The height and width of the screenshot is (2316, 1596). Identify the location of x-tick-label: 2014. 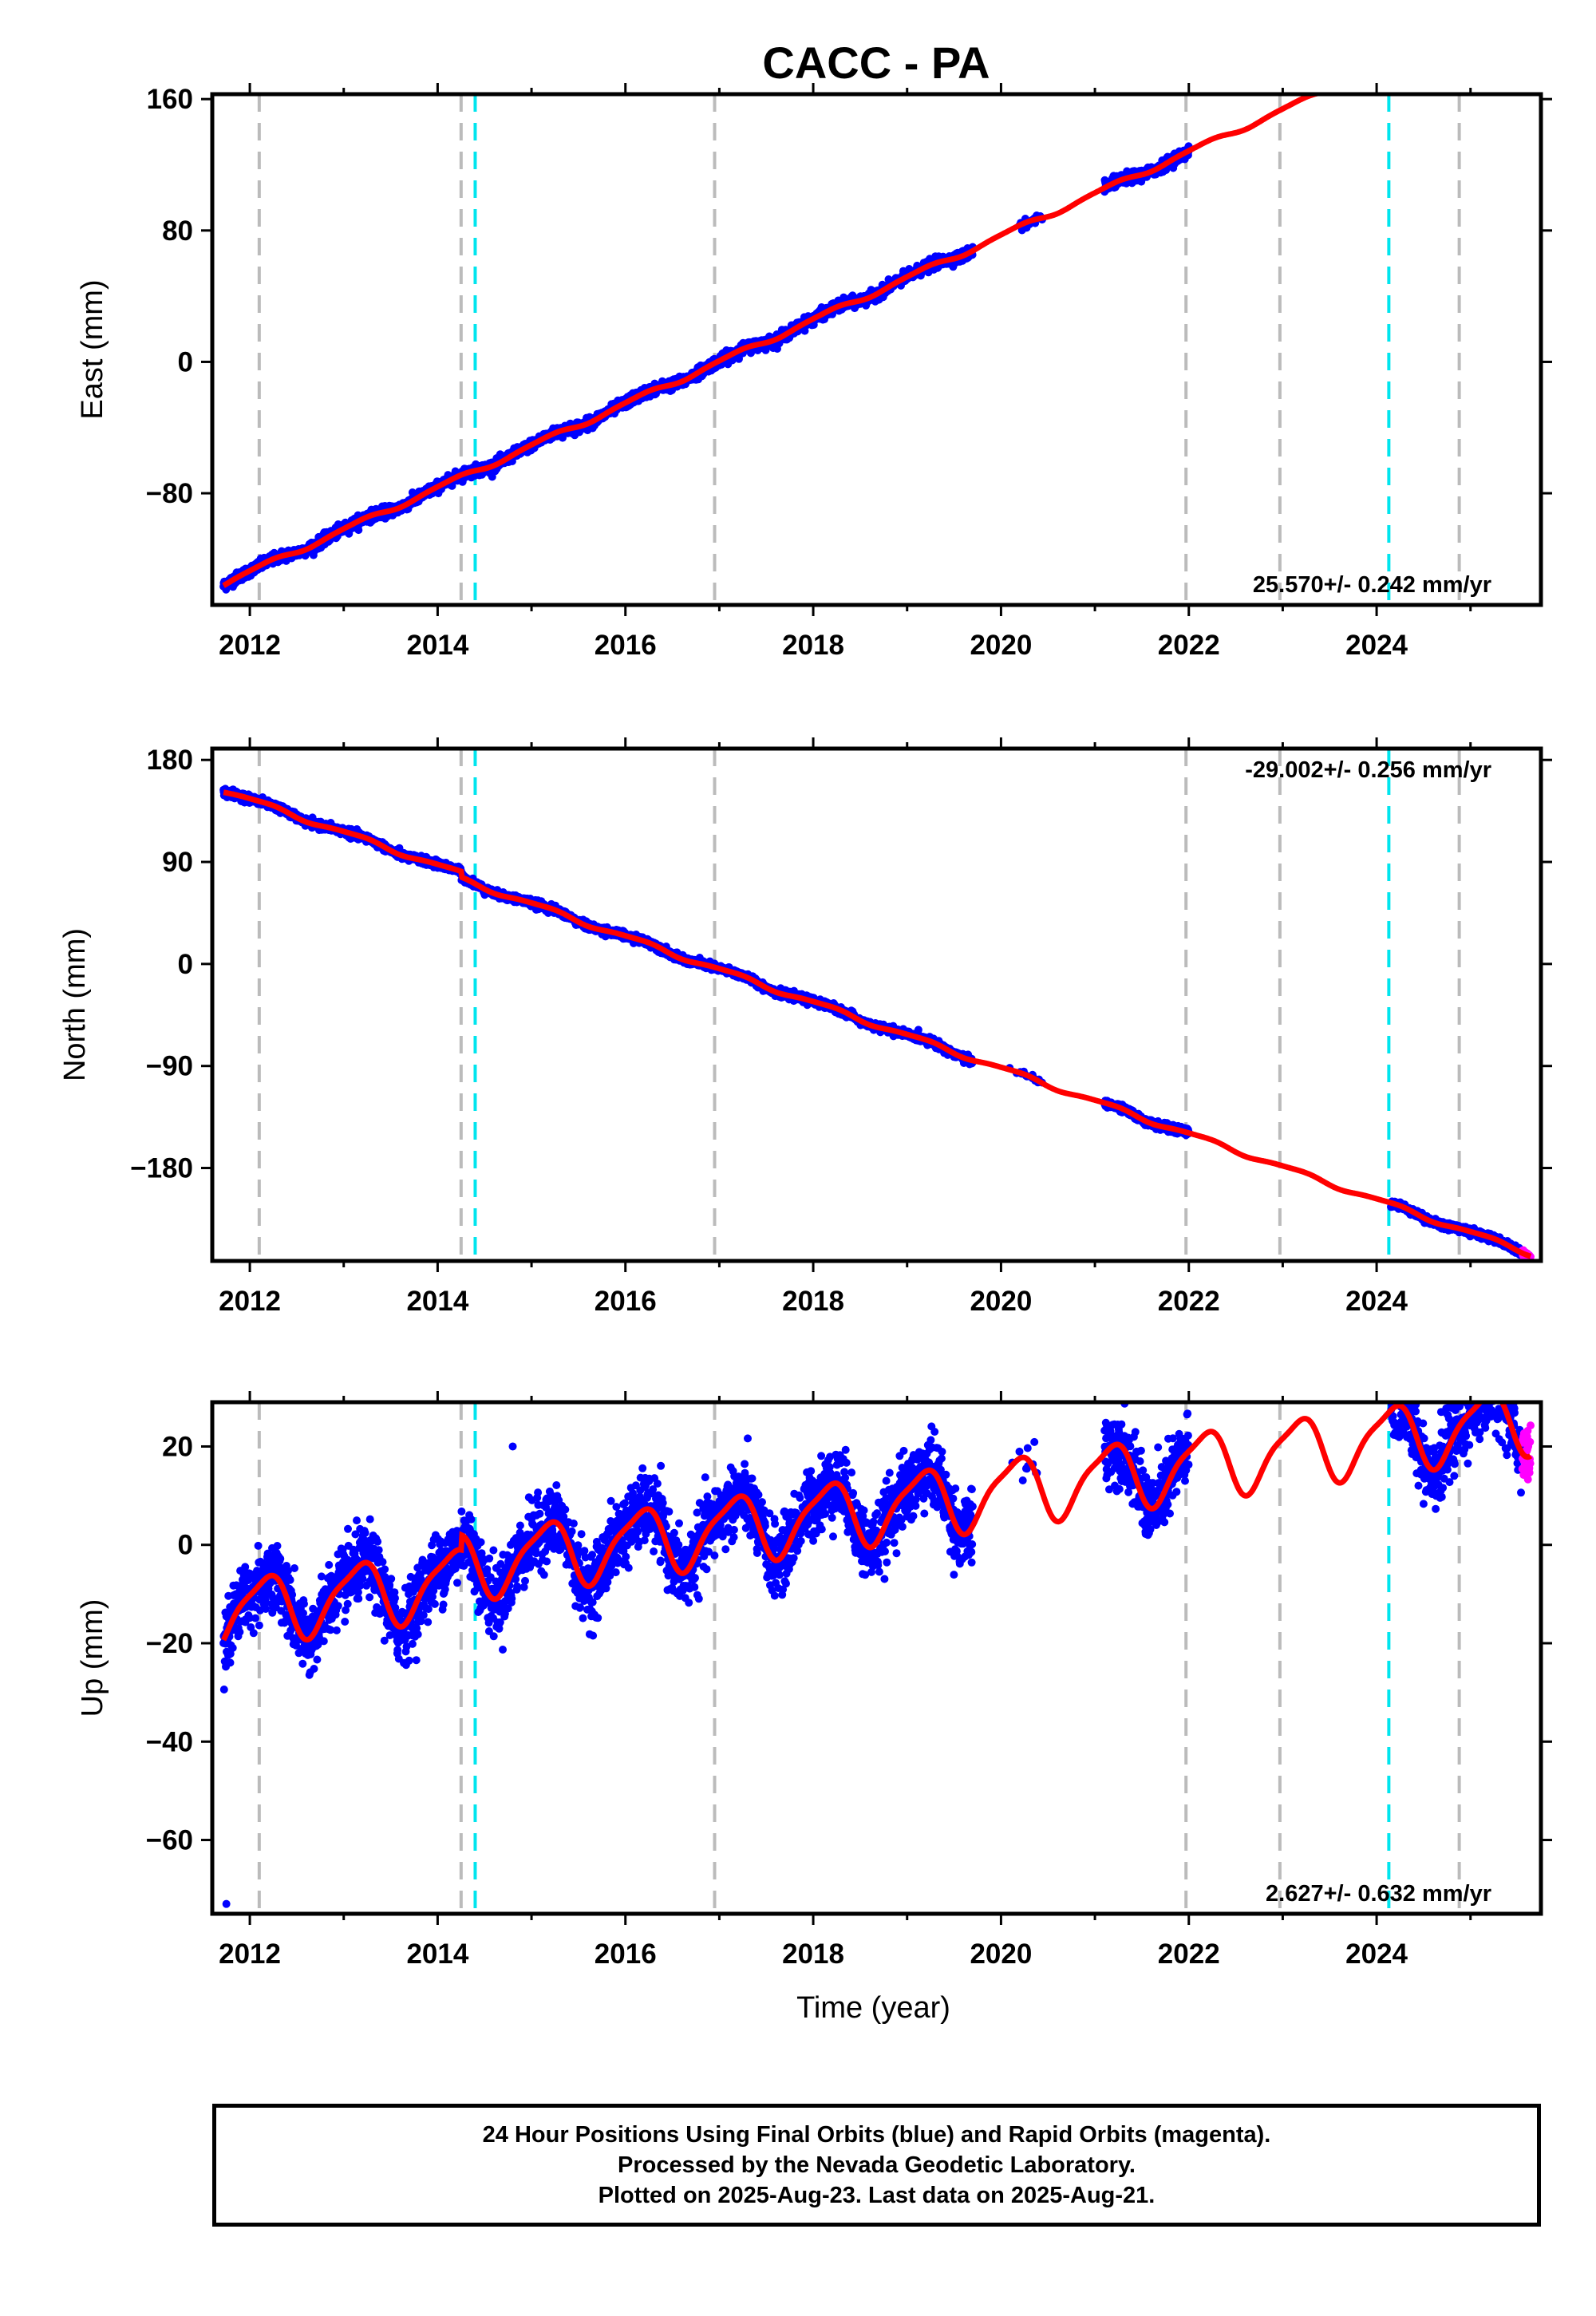
(437, 645).